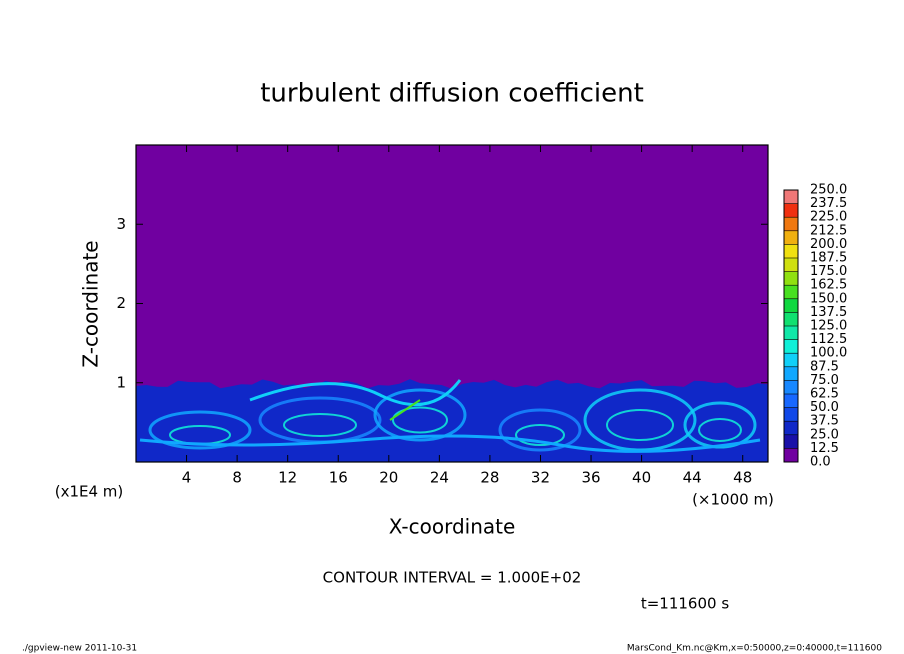 The height and width of the screenshot is (654, 904). I want to click on contour-interval: CONTOUR INTERVAL = 1.000E+02, so click(452, 578).